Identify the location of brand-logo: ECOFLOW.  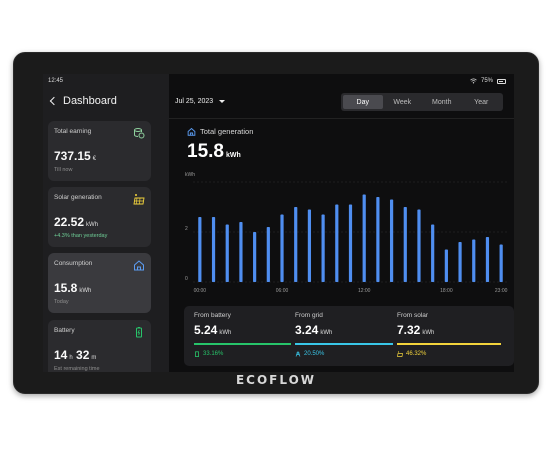
(276, 380).